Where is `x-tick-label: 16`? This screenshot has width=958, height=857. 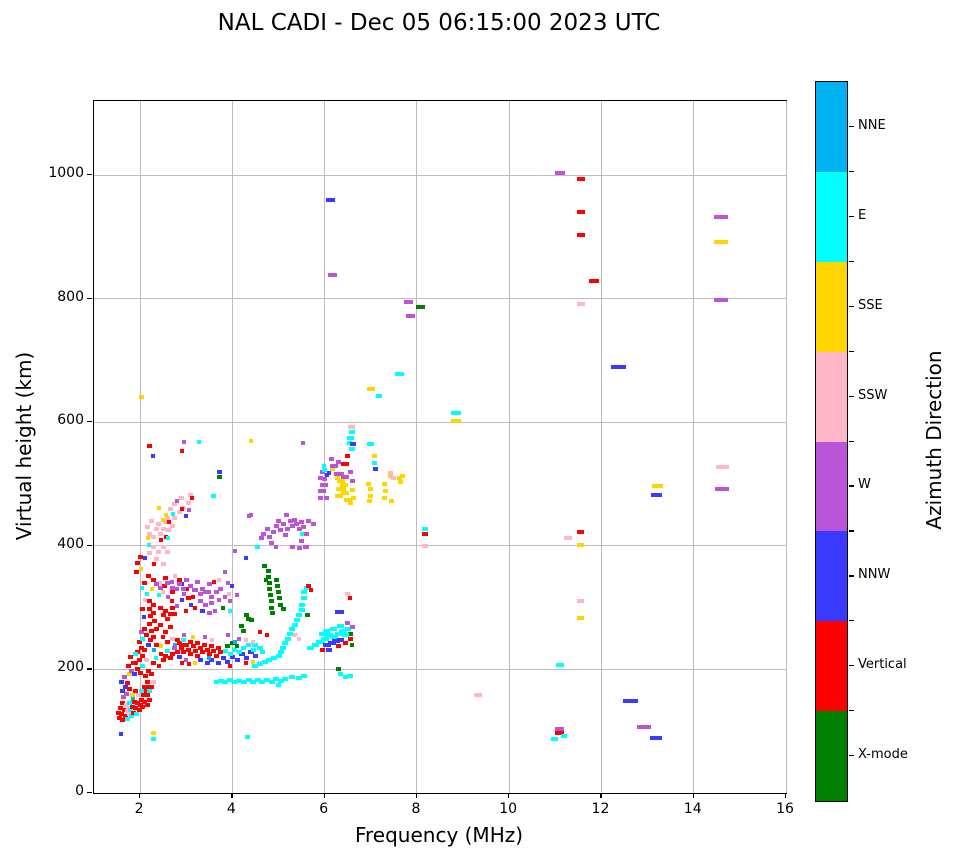 x-tick-label: 16 is located at coordinates (785, 809).